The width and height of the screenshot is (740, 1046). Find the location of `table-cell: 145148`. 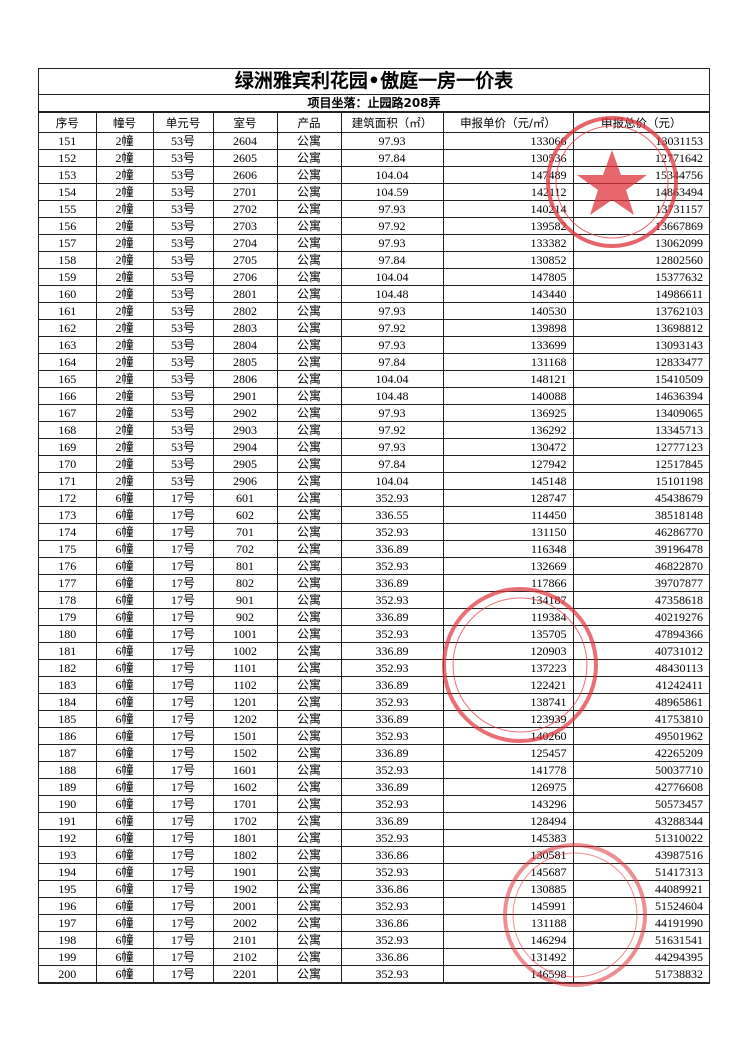

table-cell: 145148 is located at coordinates (508, 481).